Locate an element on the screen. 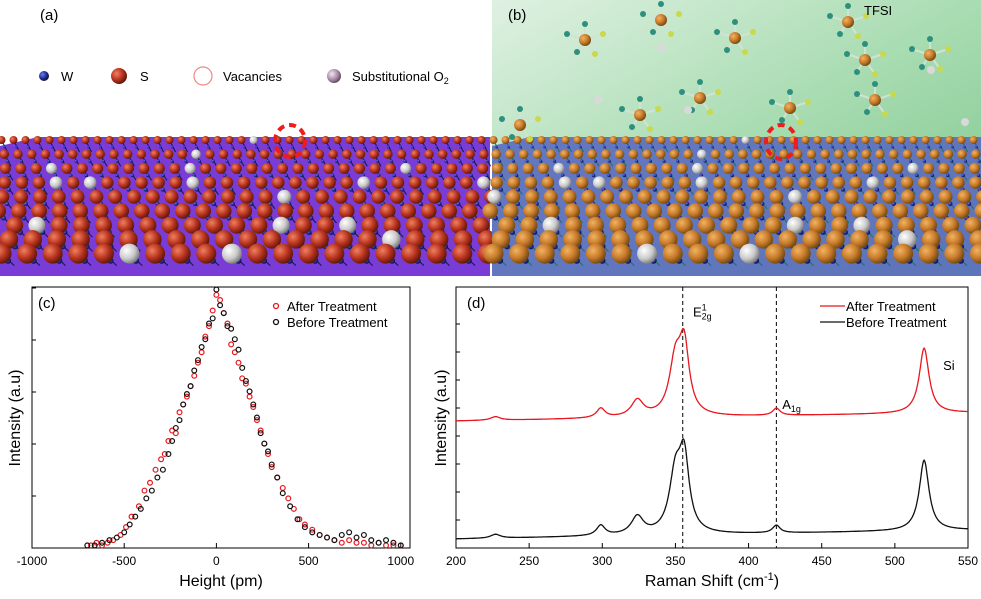 This screenshot has height=599, width=981. legend-after-marker is located at coordinates (276, 306).